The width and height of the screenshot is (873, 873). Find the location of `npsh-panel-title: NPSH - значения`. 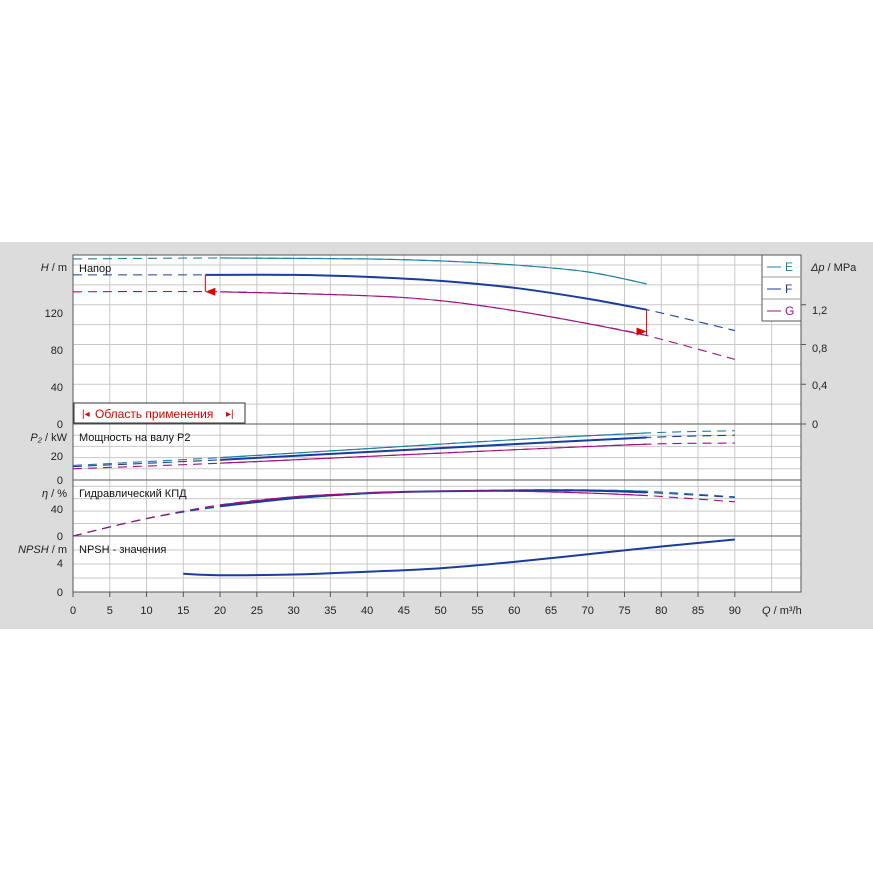

npsh-panel-title: NPSH - значения is located at coordinates (122, 550).